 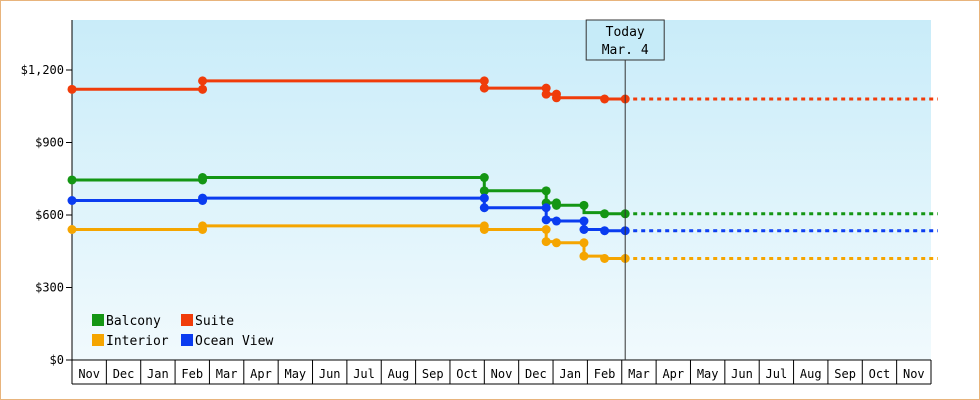 I want to click on y-tick-label: $0, so click(x=57, y=360).